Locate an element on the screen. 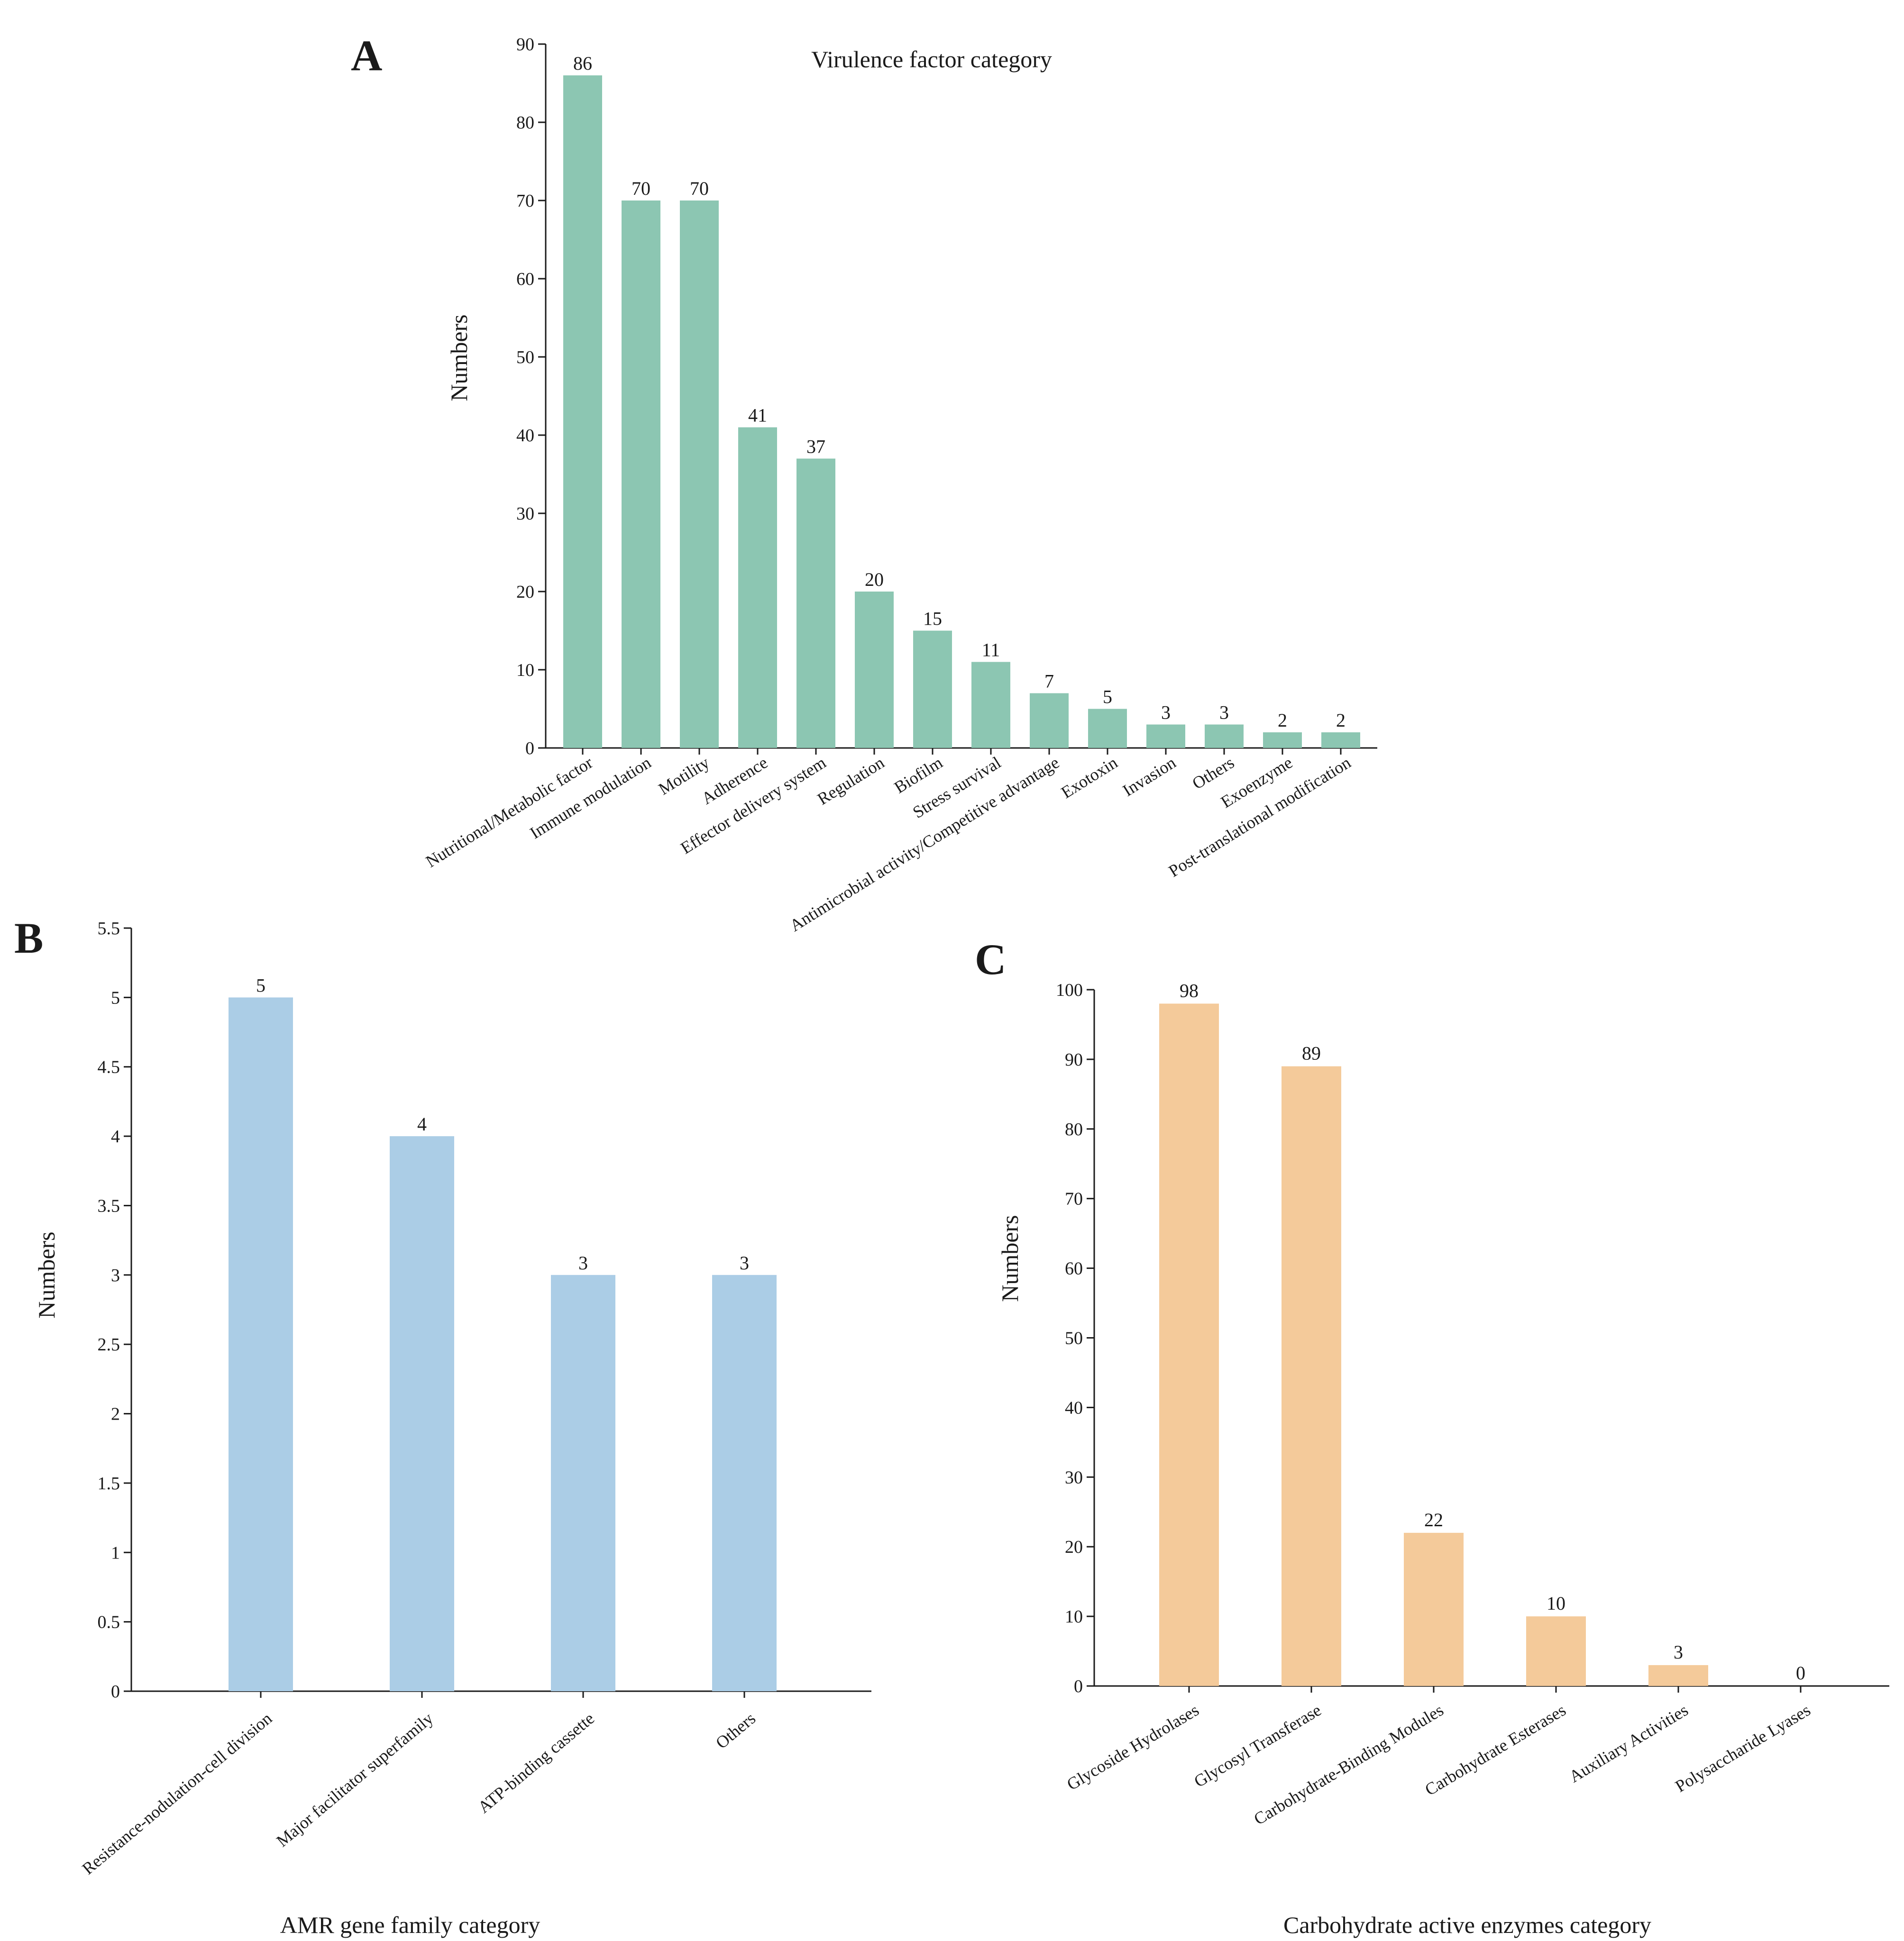 This screenshot has width=1904, height=1941. bar-value-label: 7 is located at coordinates (1049, 681).